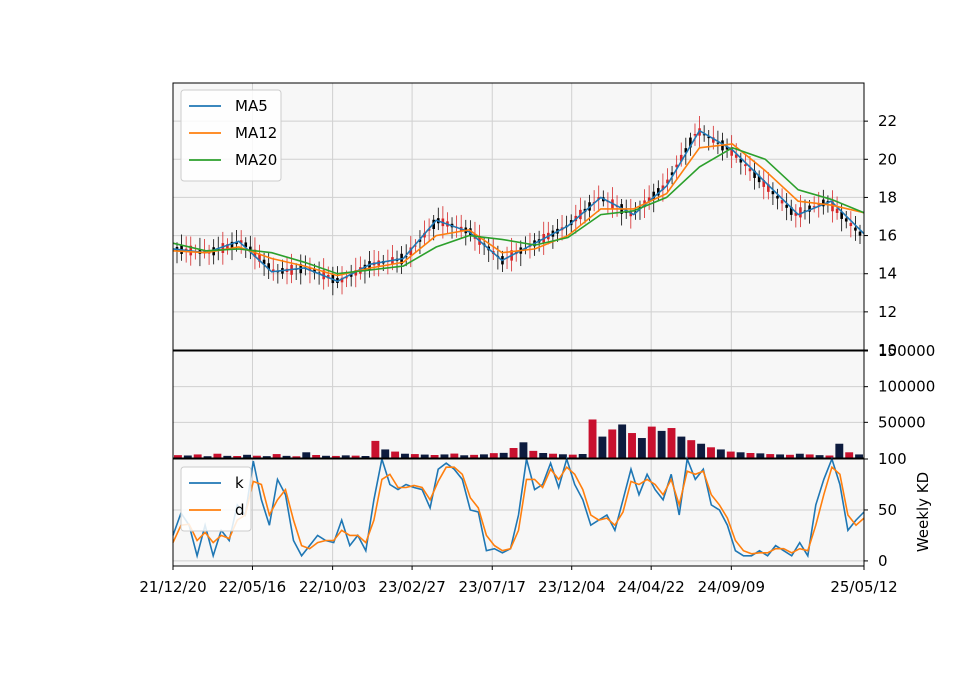  What do you see at coordinates (650, 587) in the screenshot?
I see `x-tick-label: 24/04/22` at bounding box center [650, 587].